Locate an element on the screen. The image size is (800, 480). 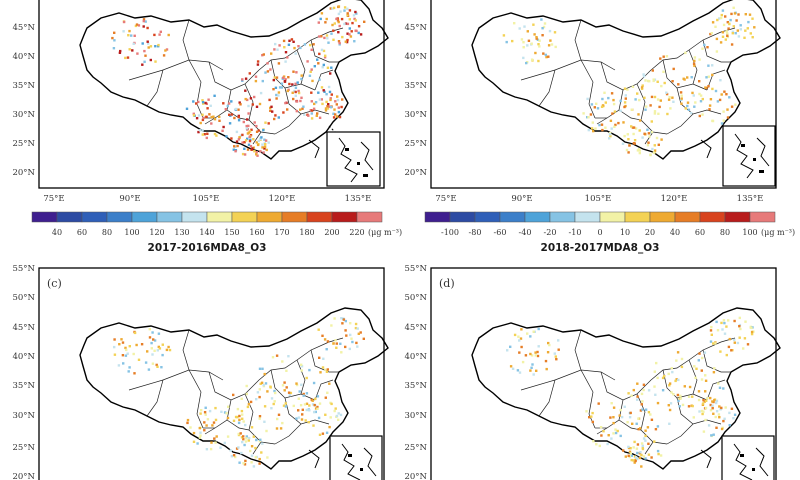
latitude-tick-labels: 20°N 25°N 30°N 35°N 40°N 45°N 50°N 55°N is located at coordinates (415, 372).